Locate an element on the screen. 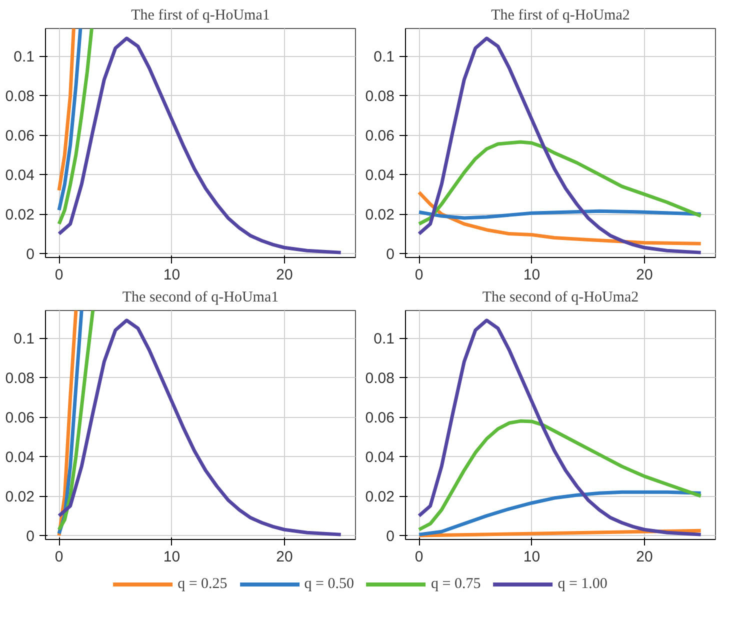 The width and height of the screenshot is (738, 644). chart-title: The first of q-HoUma1 is located at coordinates (200, 16).